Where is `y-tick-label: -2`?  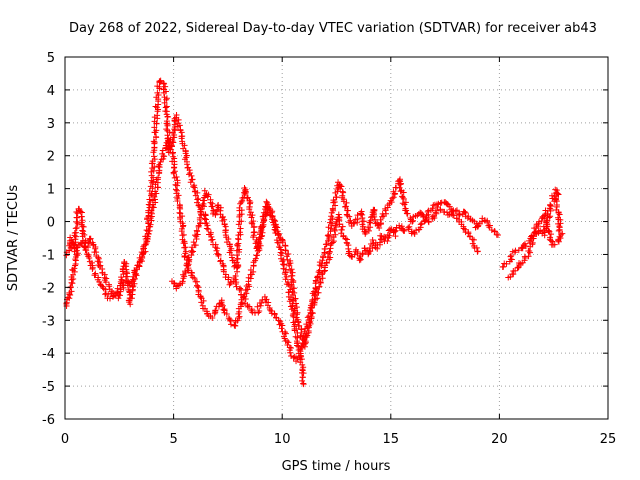 y-tick-label: -2 is located at coordinates (48, 288).